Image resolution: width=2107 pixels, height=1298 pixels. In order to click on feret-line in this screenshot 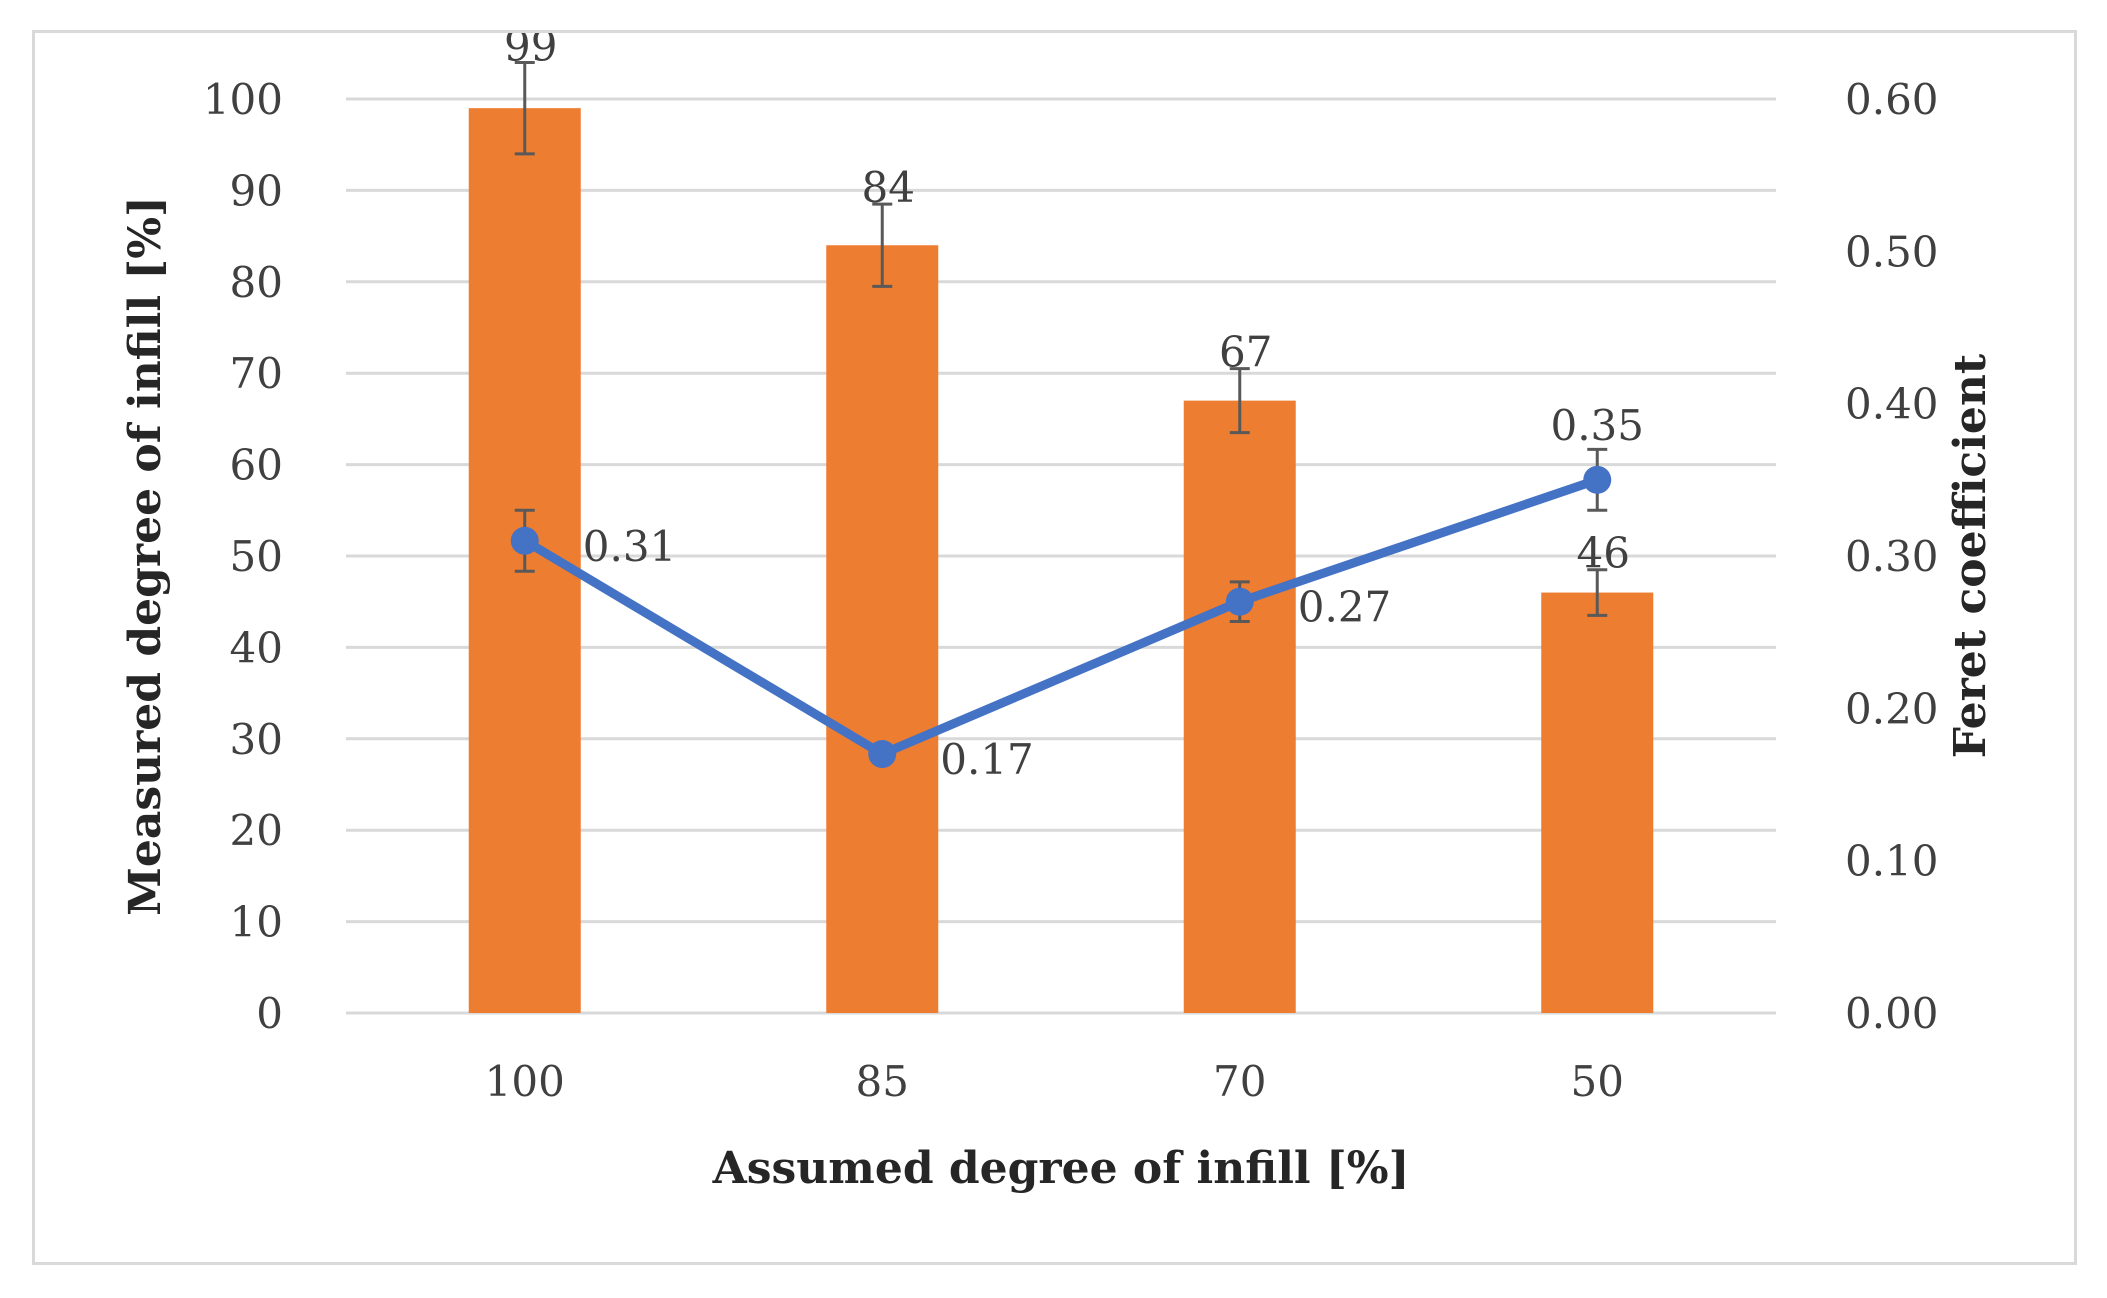, I will do `click(1061, 617)`.